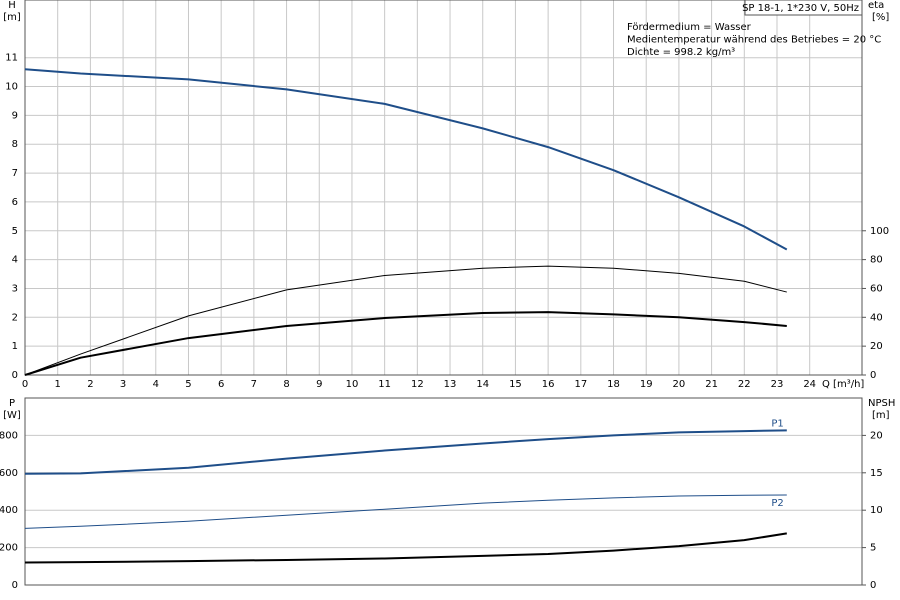 The width and height of the screenshot is (900, 600). Describe the element at coordinates (876, 5) in the screenshot. I see `y2-axis-label: eta` at that location.